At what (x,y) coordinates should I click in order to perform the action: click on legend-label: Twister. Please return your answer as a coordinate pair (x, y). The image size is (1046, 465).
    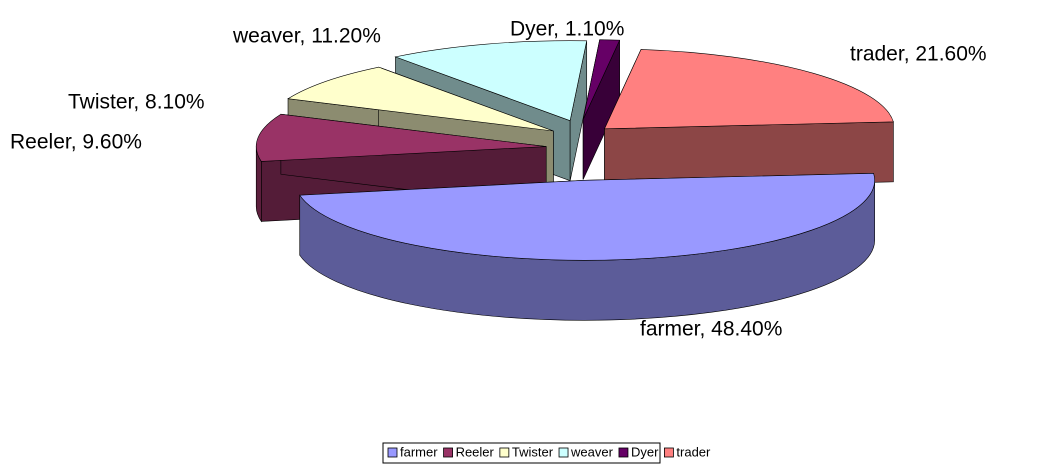
    Looking at the image, I should click on (533, 451).